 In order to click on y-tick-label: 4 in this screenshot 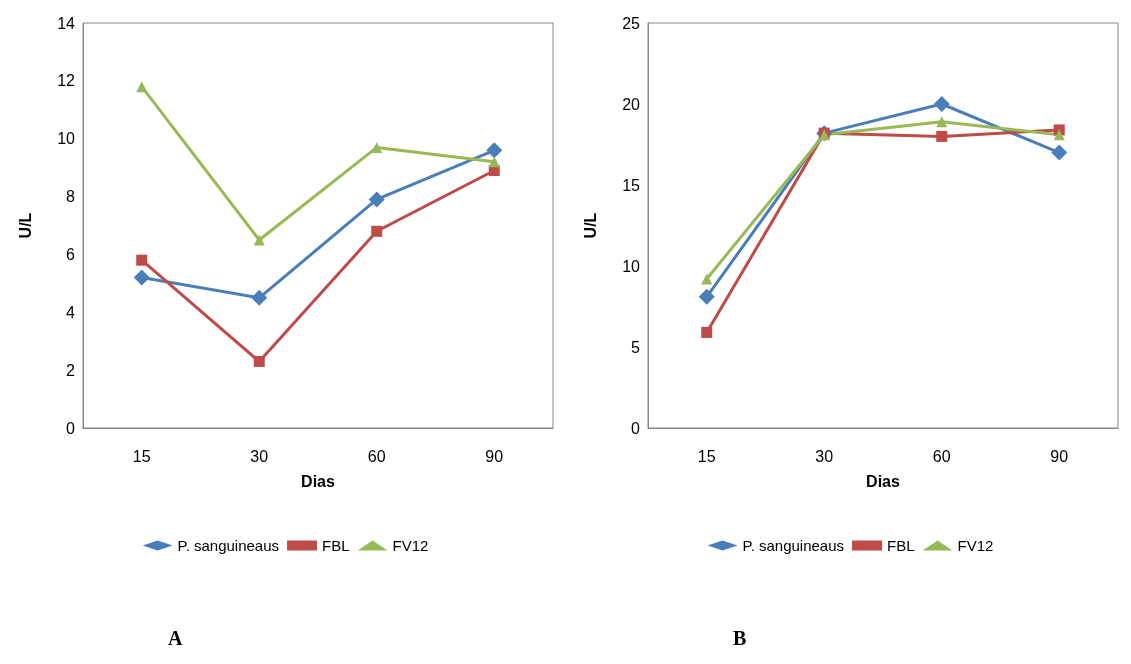, I will do `click(71, 312)`.